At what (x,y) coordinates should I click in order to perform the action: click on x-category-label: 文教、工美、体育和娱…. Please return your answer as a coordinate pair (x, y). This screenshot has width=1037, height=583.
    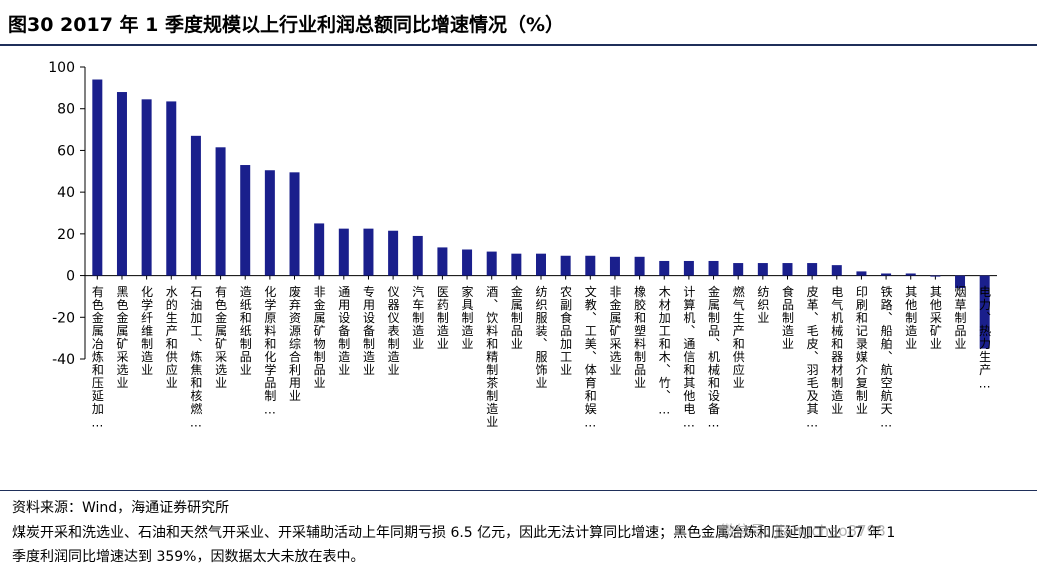
    Looking at the image, I should click on (590, 357).